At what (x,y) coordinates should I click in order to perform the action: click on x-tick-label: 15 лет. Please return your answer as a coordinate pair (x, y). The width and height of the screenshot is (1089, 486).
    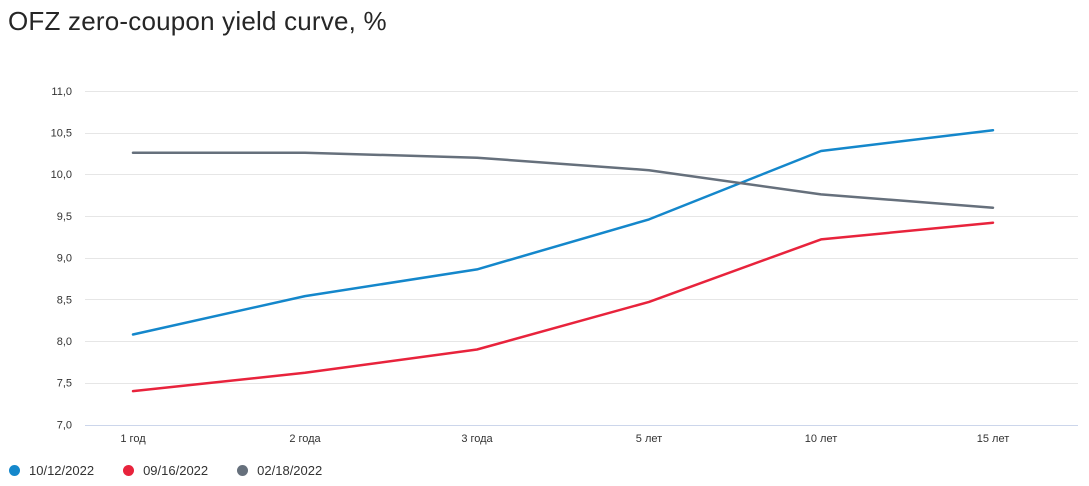
    Looking at the image, I should click on (993, 439).